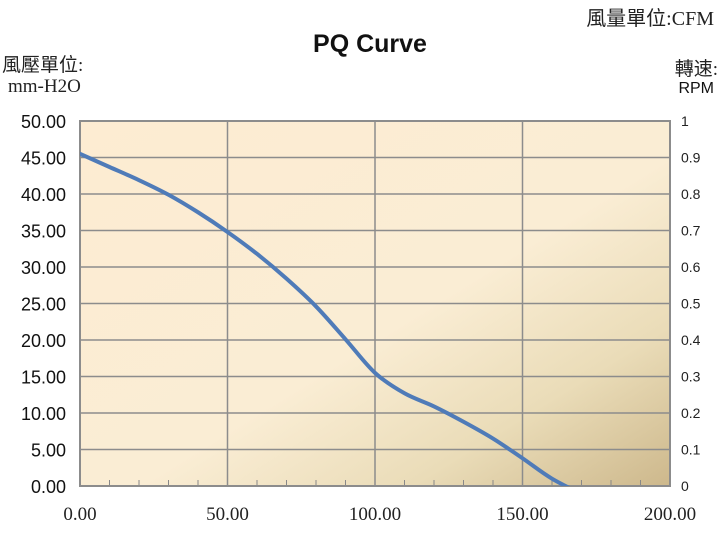  I want to click on x-tick-label: 150.00, so click(522, 514).